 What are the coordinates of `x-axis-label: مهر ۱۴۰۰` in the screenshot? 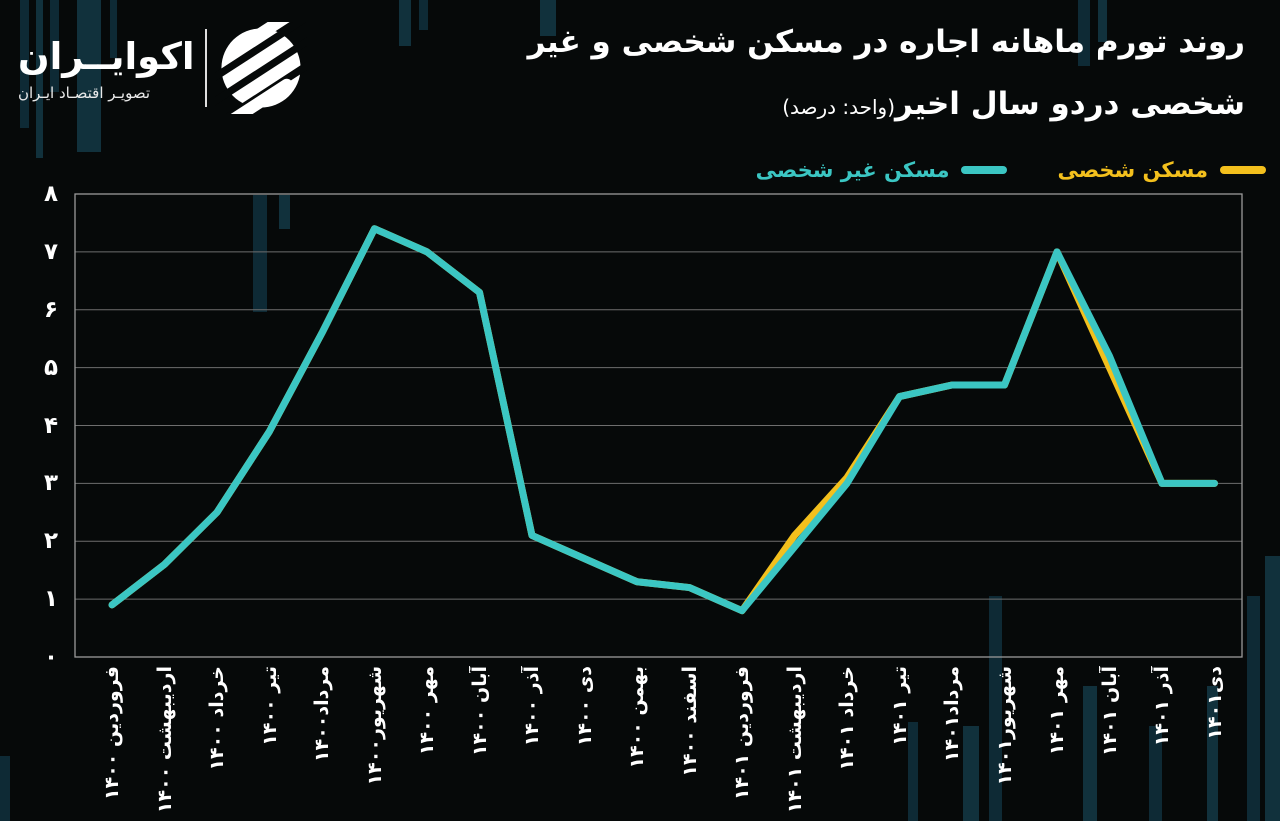 It's located at (427, 711).